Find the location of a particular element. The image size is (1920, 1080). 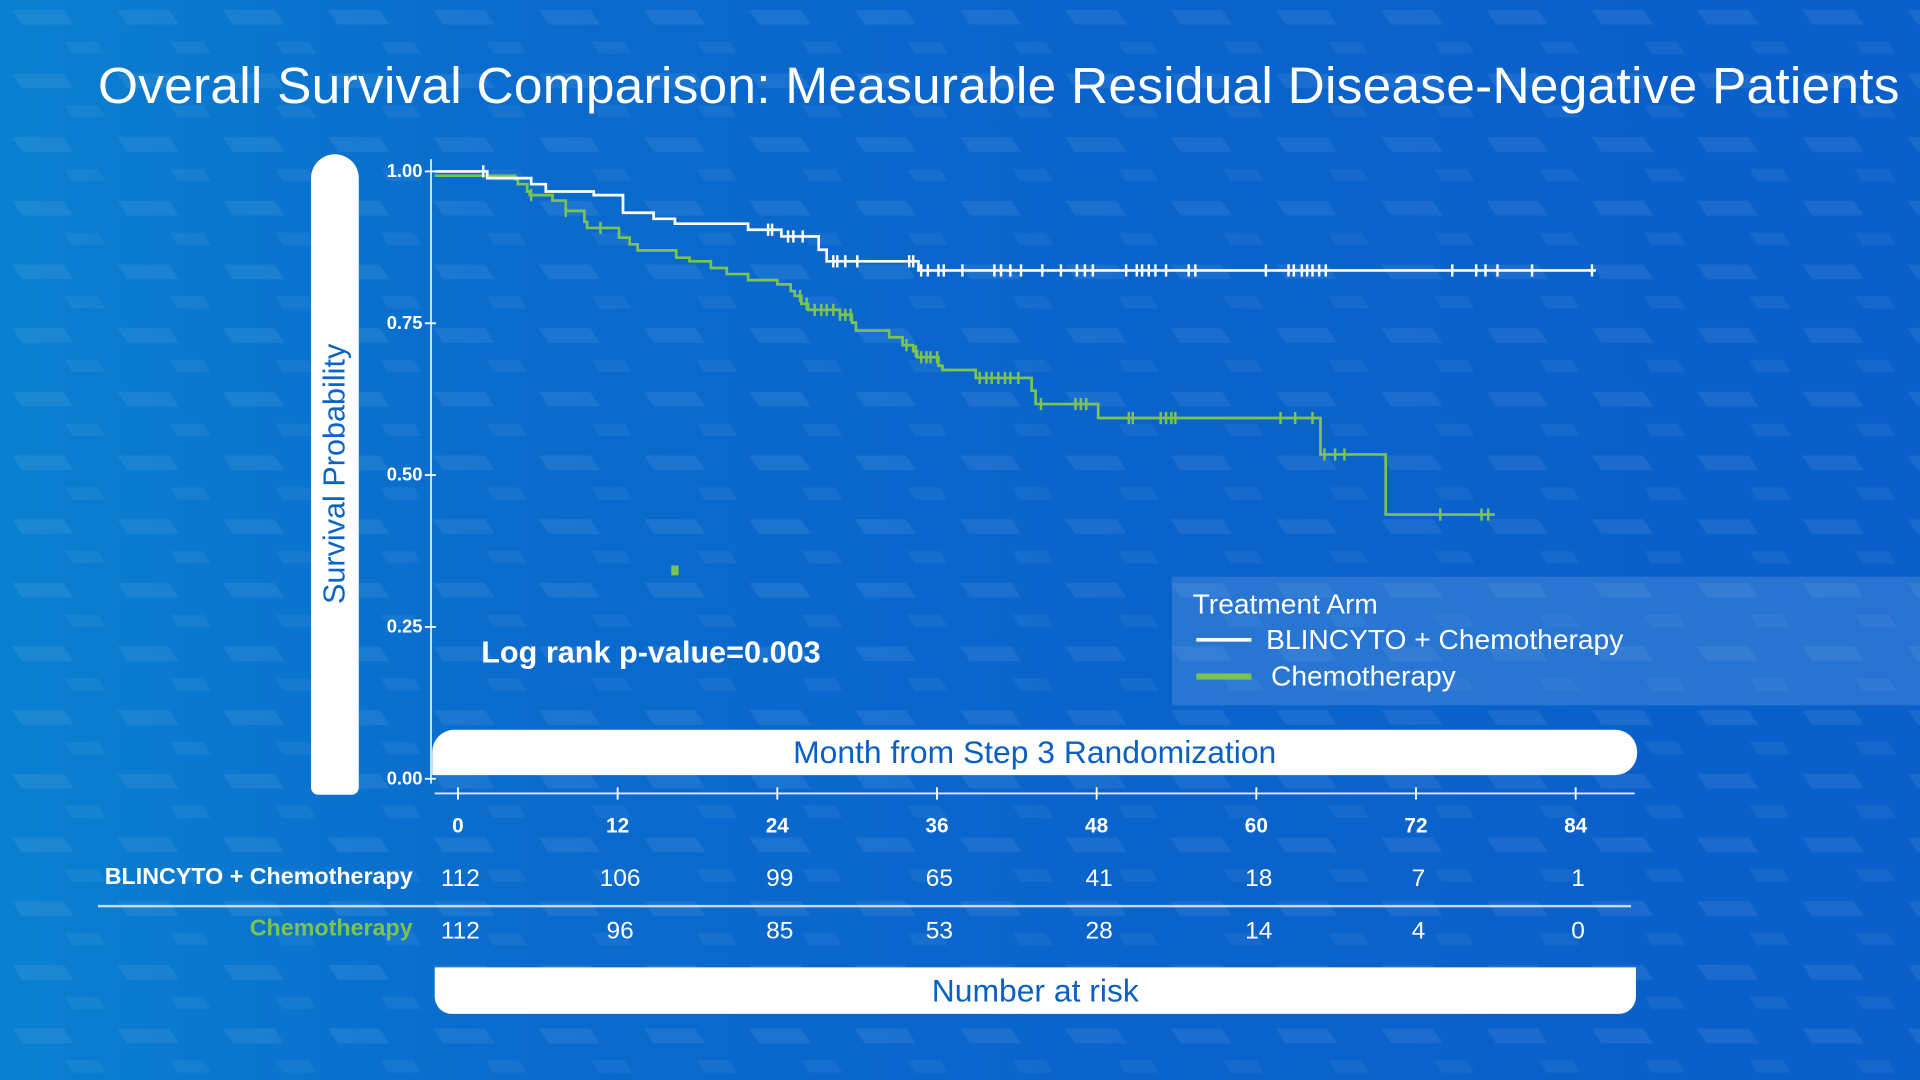

x-tick-label: 0 is located at coordinates (458, 826).